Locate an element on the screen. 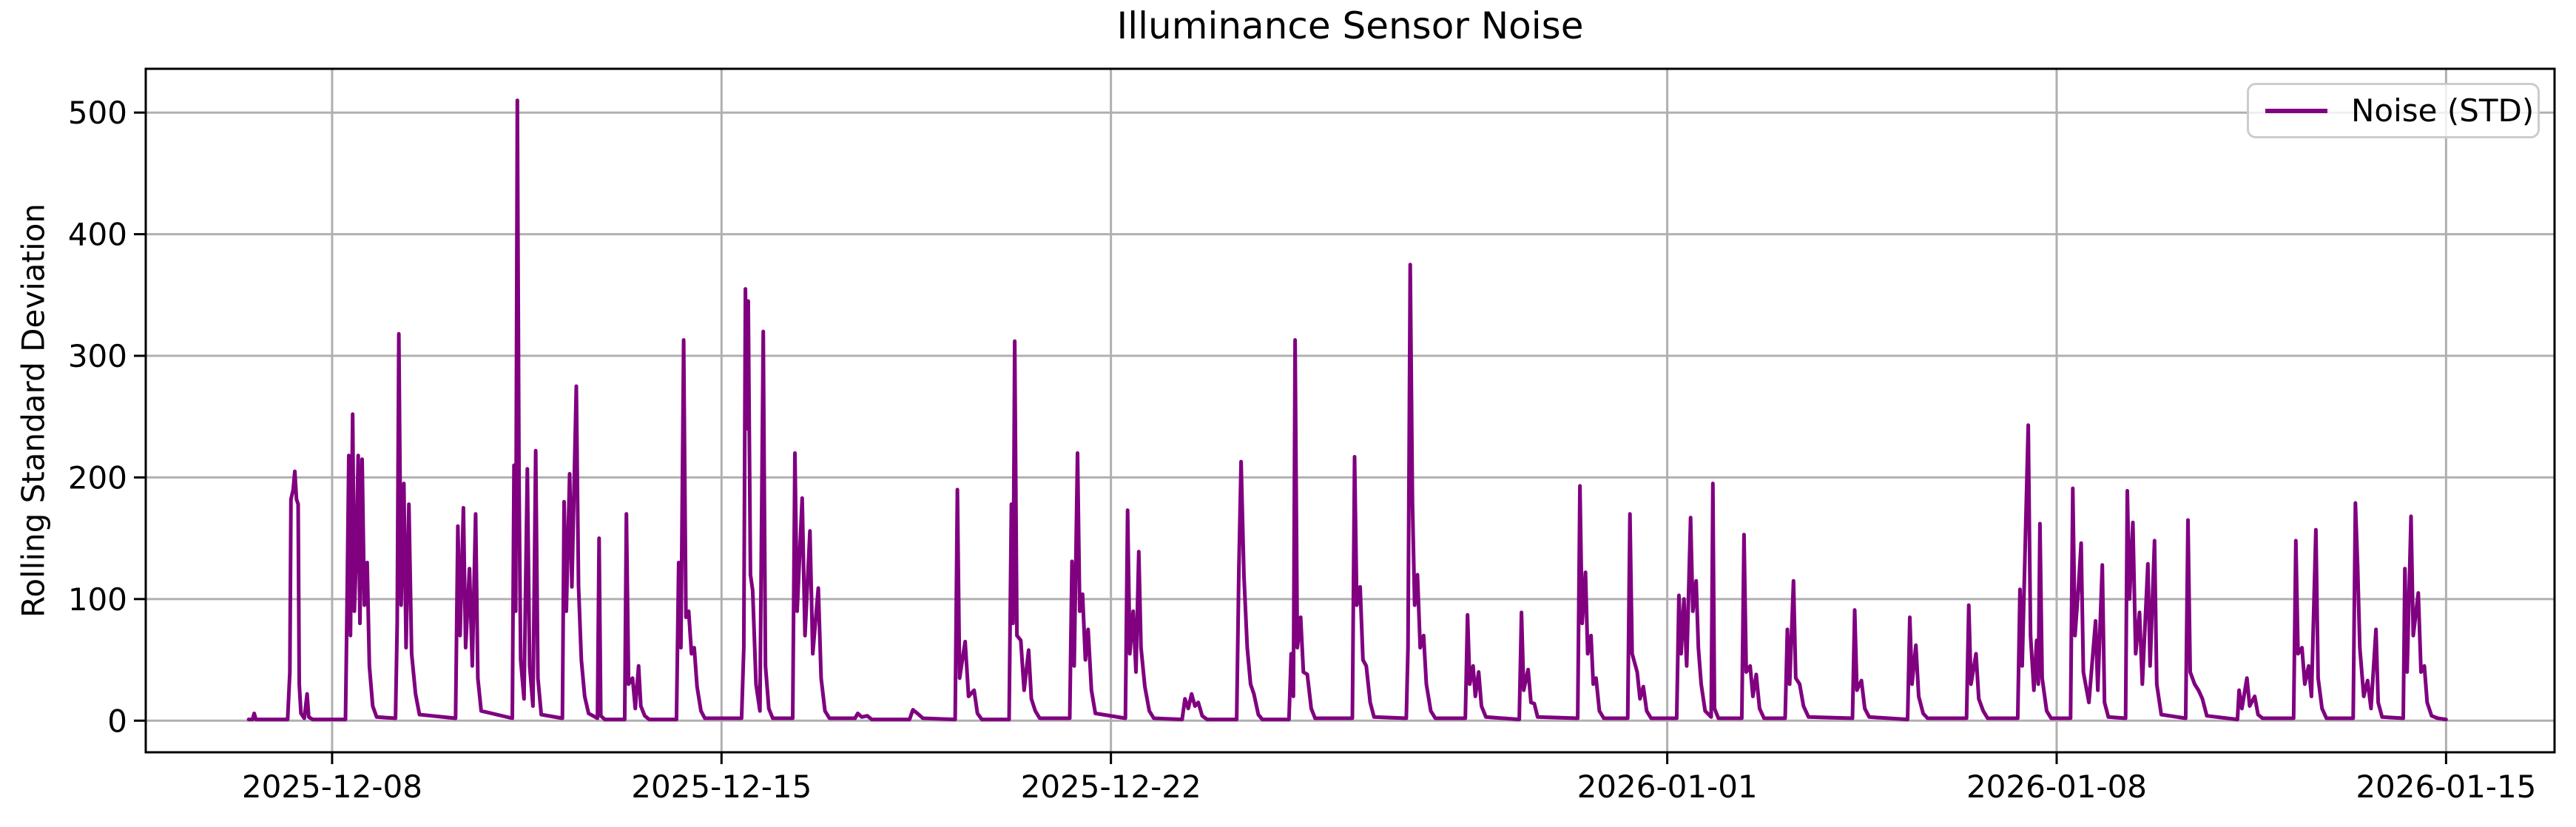  y-tick-label: 300 is located at coordinates (97, 356).